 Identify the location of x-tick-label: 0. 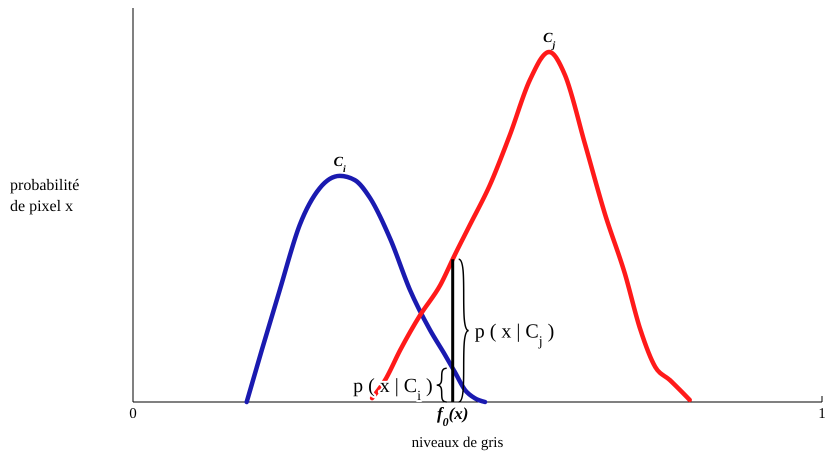
(133, 414).